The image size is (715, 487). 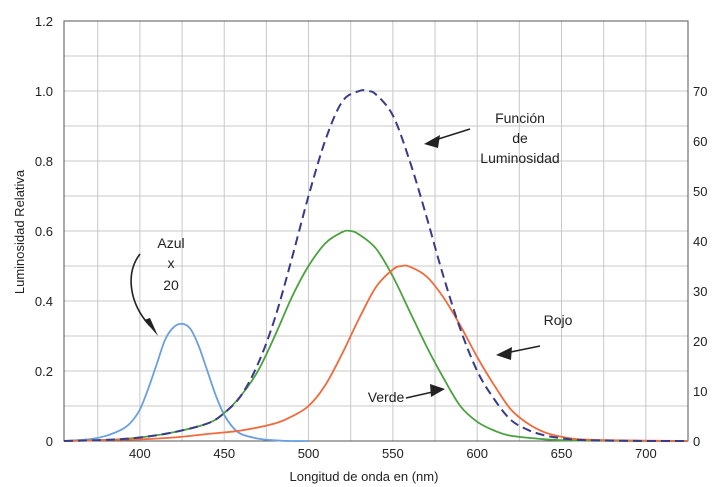 I want to click on rojo-label: Rojo, so click(x=558, y=320).